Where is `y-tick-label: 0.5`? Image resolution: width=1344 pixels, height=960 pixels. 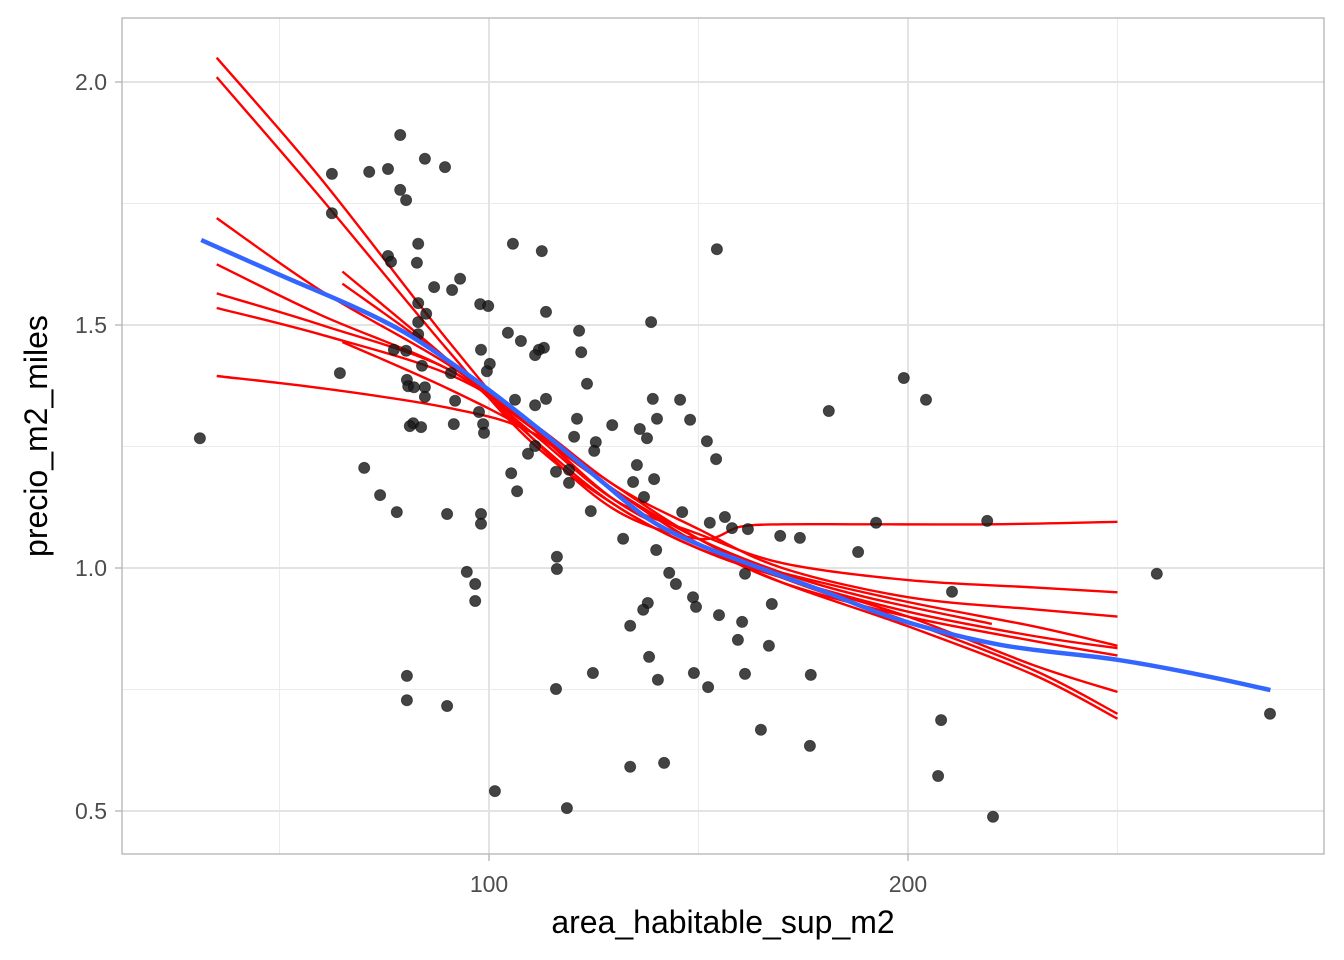
y-tick-label: 0.5 is located at coordinates (91, 811).